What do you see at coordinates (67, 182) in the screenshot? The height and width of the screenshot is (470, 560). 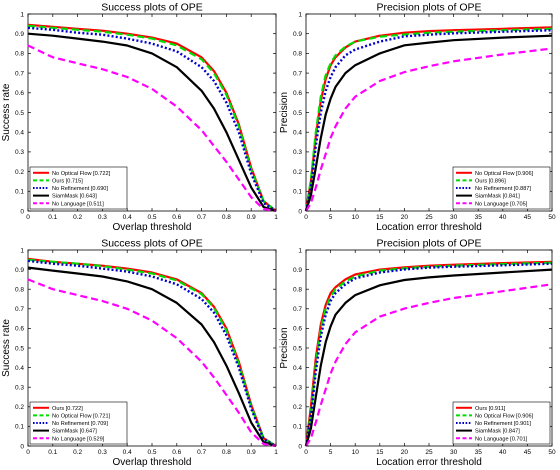 I see `legend-entry: Ours [0.715]` at bounding box center [67, 182].